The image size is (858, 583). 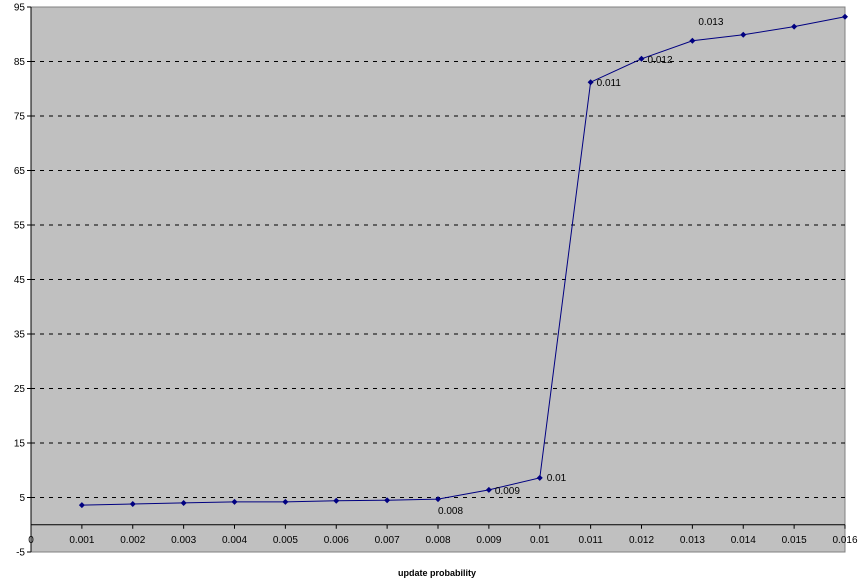 I want to click on x-tick-label: 0.009, so click(x=488, y=540).